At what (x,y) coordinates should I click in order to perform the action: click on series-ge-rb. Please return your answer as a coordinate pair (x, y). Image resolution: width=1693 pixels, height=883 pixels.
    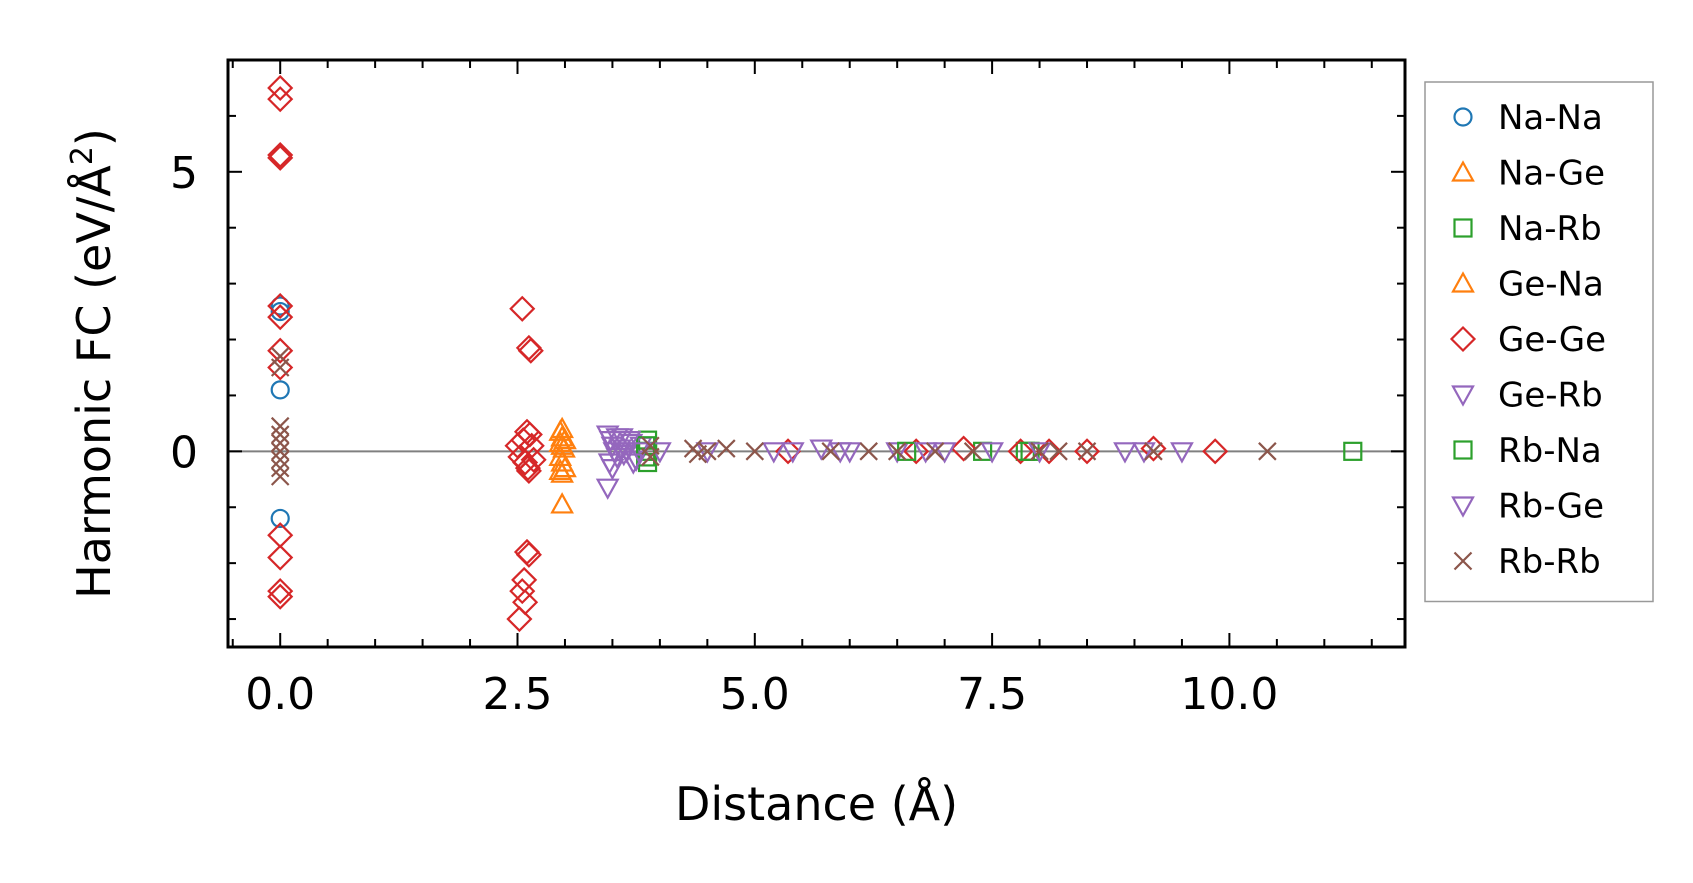
    Looking at the image, I should click on (894, 462).